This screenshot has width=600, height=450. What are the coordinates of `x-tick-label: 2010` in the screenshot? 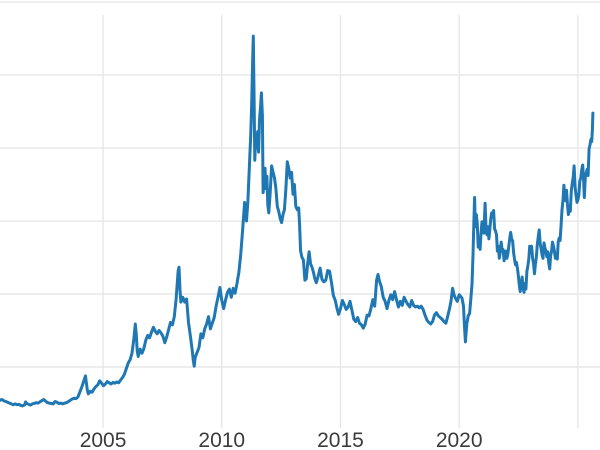 It's located at (221, 439).